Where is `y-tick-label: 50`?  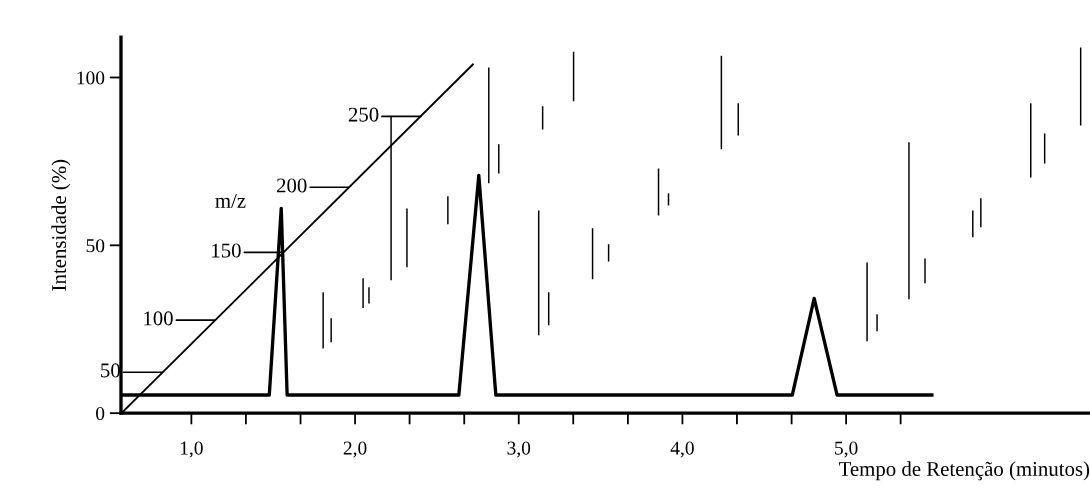 y-tick-label: 50 is located at coordinates (95, 246).